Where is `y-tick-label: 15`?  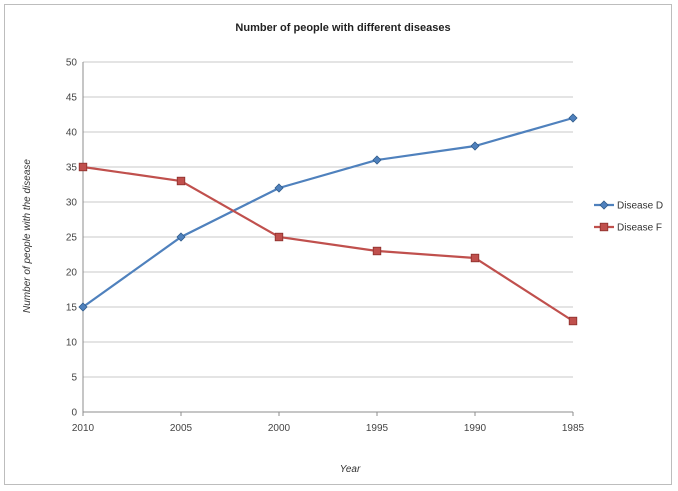 y-tick-label: 15 is located at coordinates (72, 308).